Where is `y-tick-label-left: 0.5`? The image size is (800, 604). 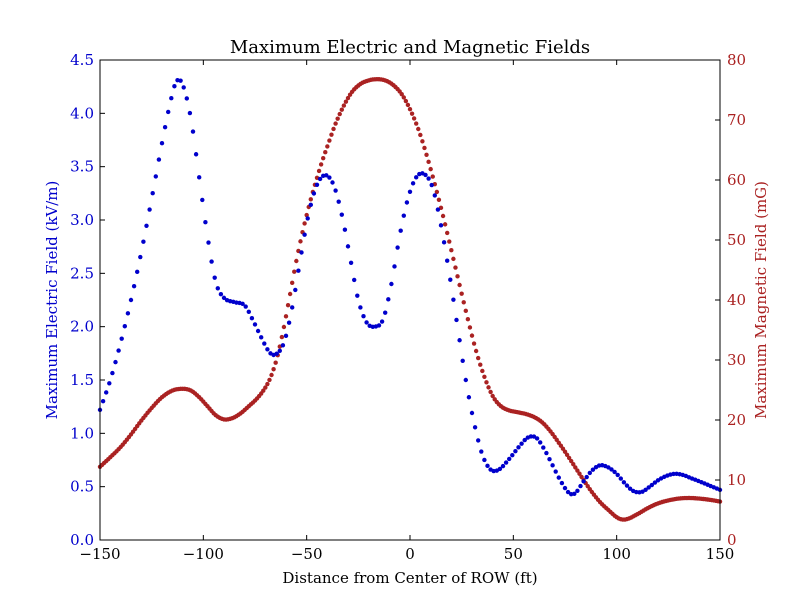
y-tick-label-left: 0.5 is located at coordinates (82, 487).